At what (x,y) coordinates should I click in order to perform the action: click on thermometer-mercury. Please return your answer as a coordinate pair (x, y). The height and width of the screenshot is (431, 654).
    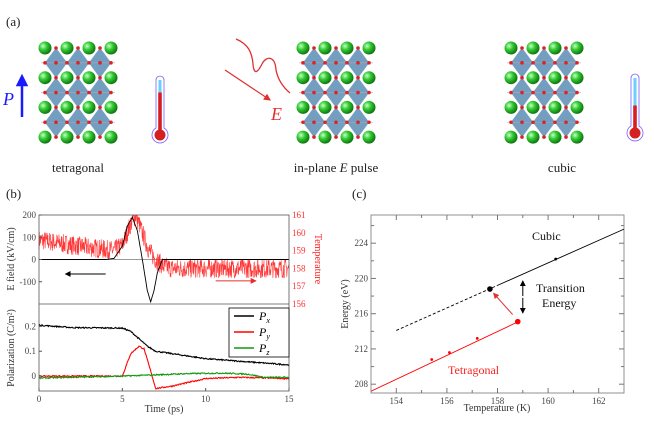
    Looking at the image, I should click on (635, 116).